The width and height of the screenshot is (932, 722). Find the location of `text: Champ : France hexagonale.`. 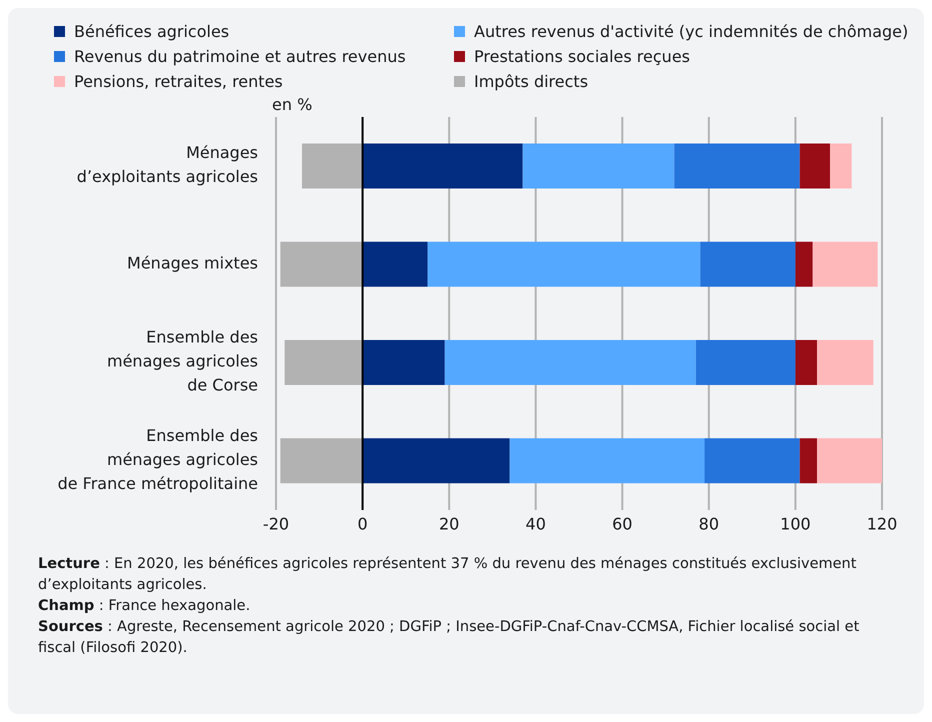

text: Champ : France hexagonale. is located at coordinates (145, 606).